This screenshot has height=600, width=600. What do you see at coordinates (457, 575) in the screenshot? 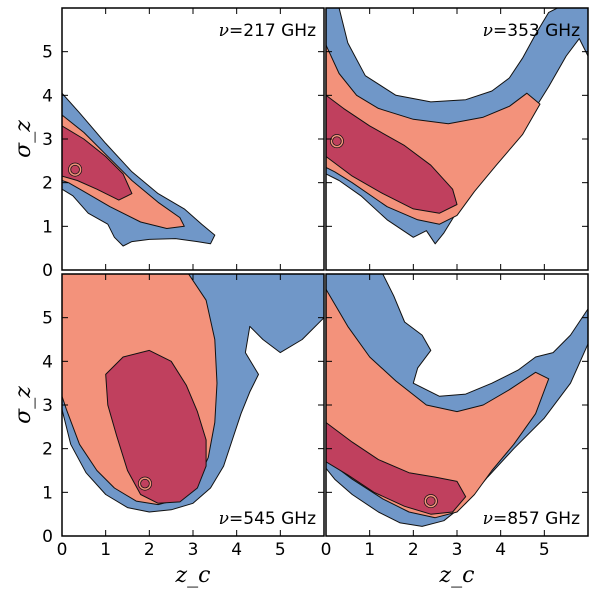
I see `x-axis-label-right: z_c` at bounding box center [457, 575].